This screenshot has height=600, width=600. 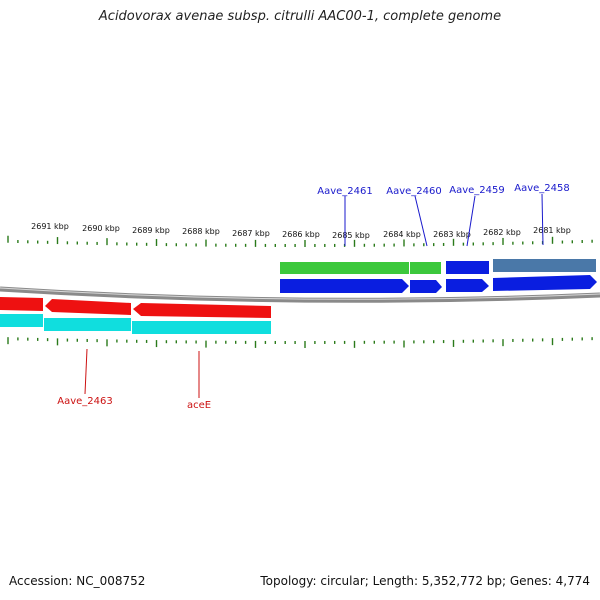 What do you see at coordinates (201, 231) in the screenshot?
I see `ruler-label: 2688 kbp` at bounding box center [201, 231].